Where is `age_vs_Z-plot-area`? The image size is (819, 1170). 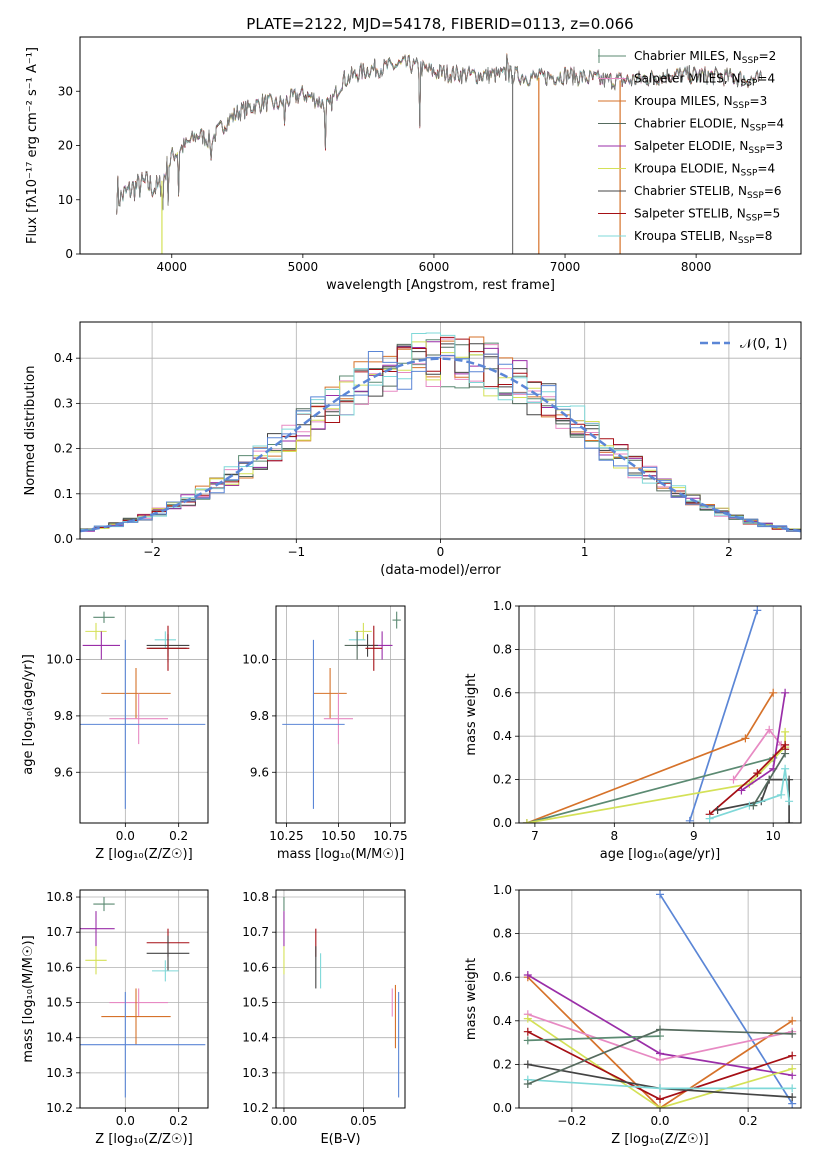 age_vs_Z-plot-area is located at coordinates (143, 710).